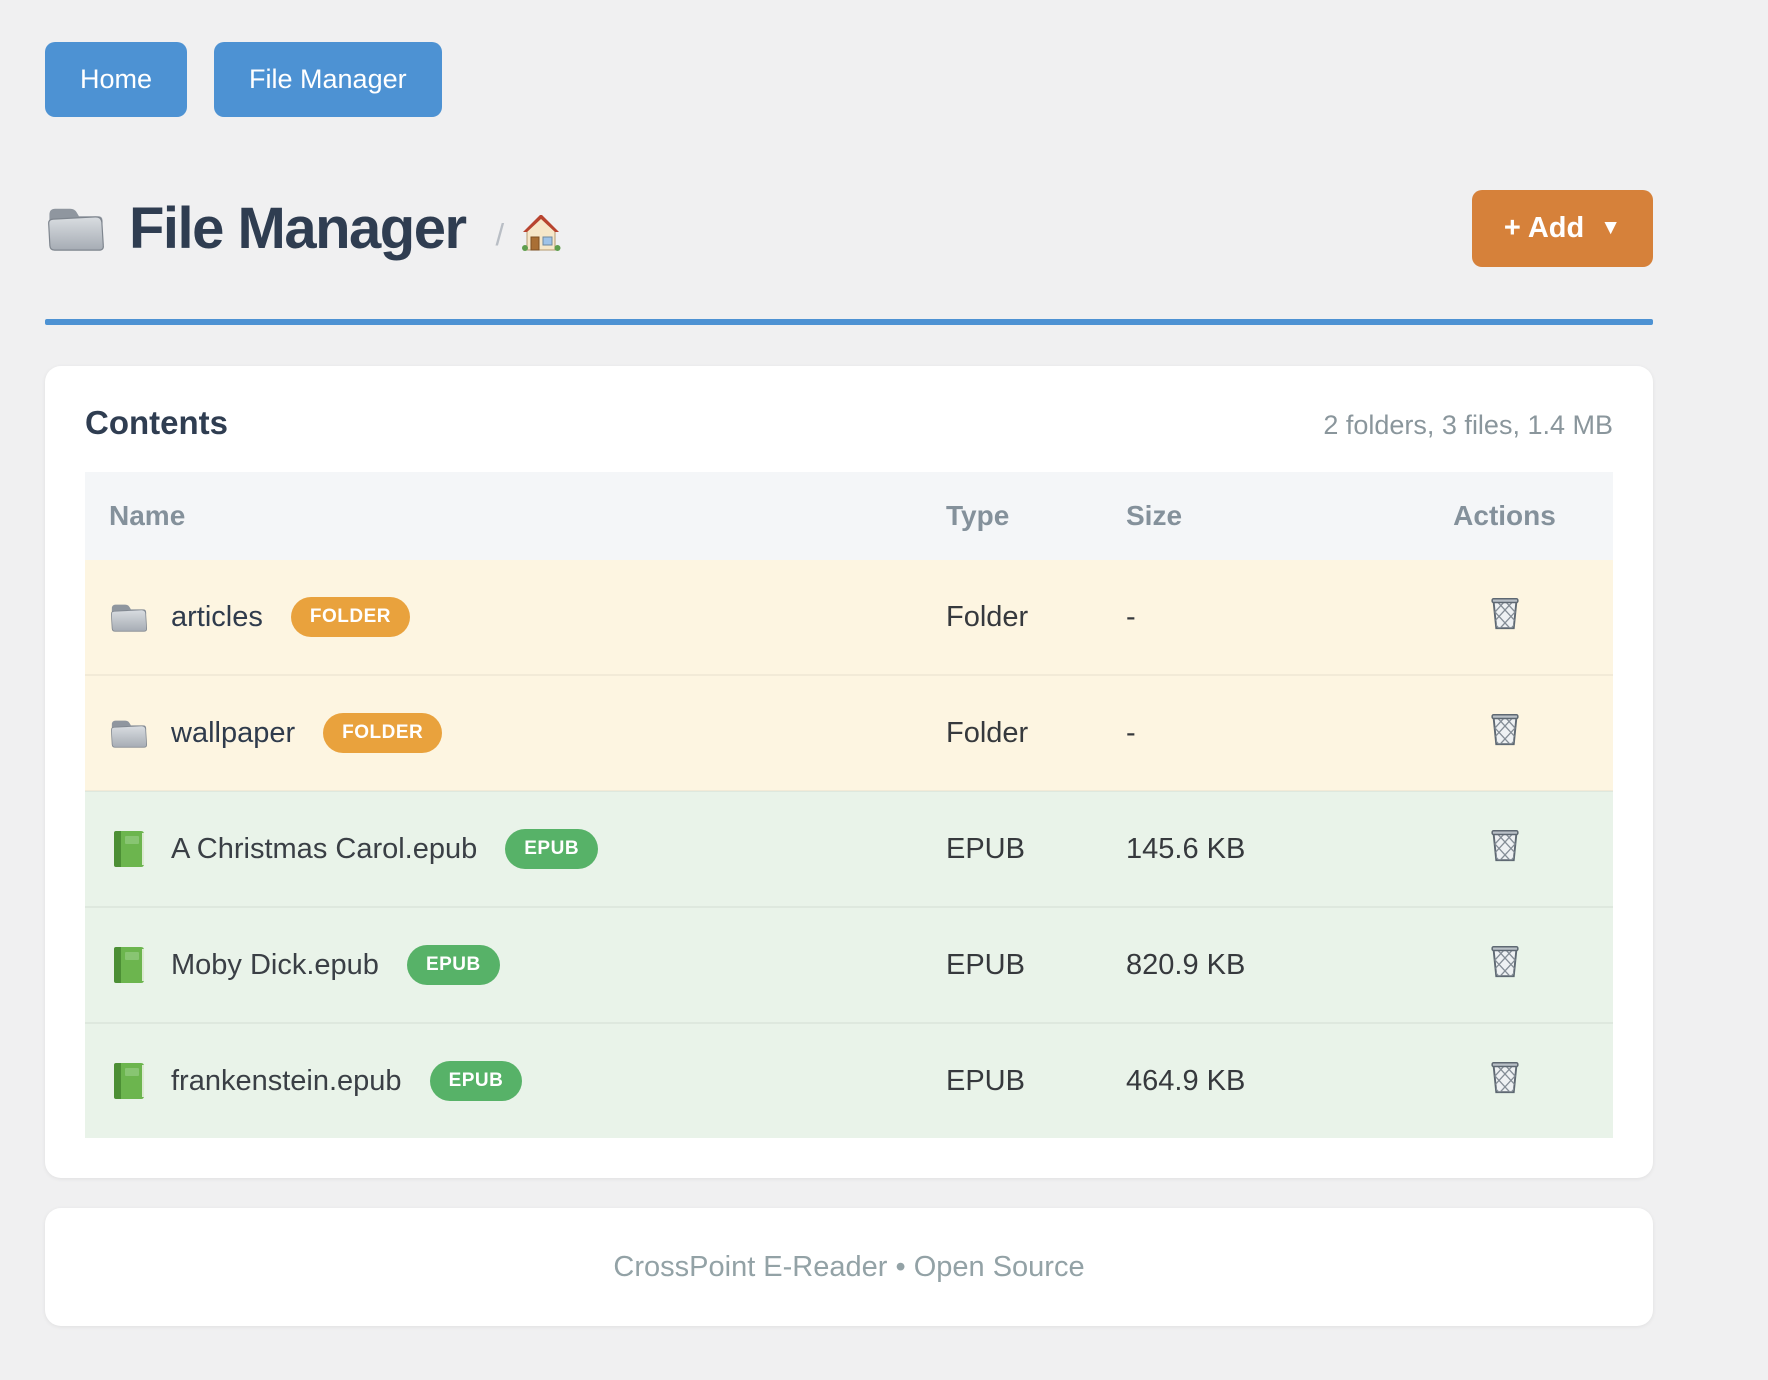 The image size is (1768, 1380). I want to click on header-divider, so click(849, 322).